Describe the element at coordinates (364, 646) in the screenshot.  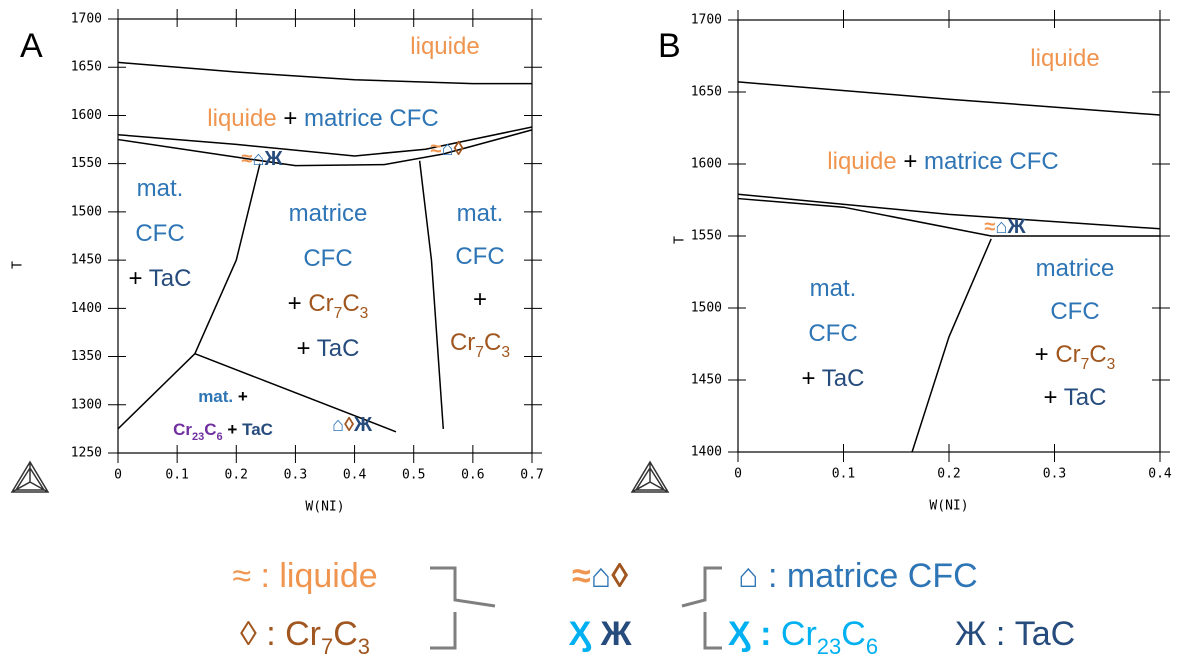
I see `key-part: 3` at that location.